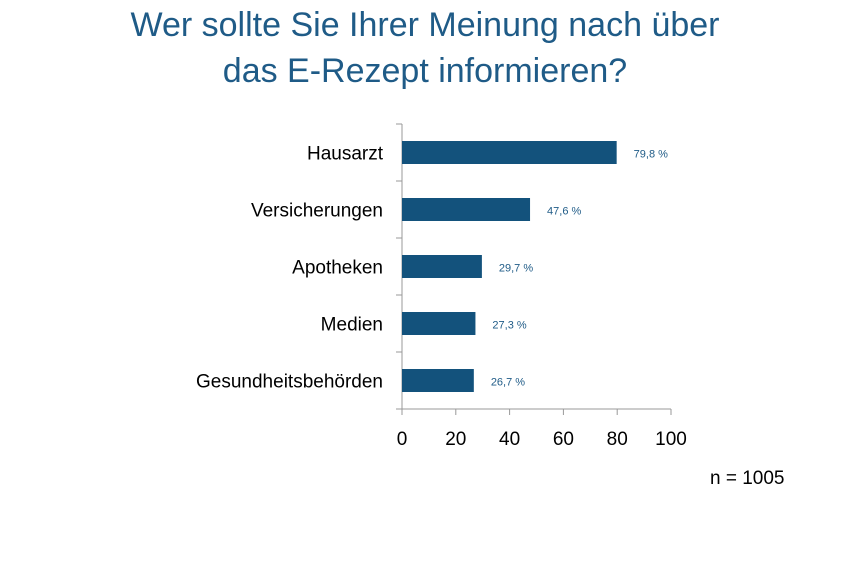 The height and width of the screenshot is (566, 850). I want to click on data-label: 29,7 %, so click(516, 269).